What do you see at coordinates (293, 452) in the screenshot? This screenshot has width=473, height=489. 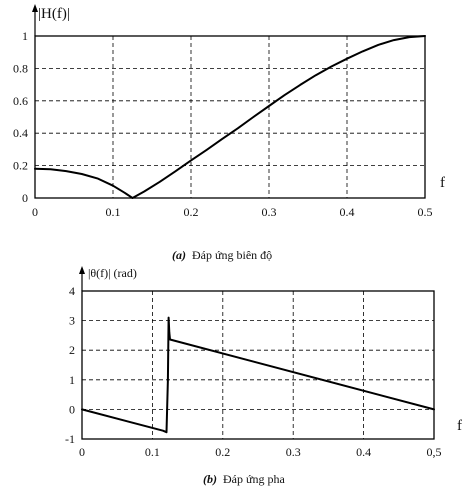 I see `x-tick-label-b: 0.3` at bounding box center [293, 452].